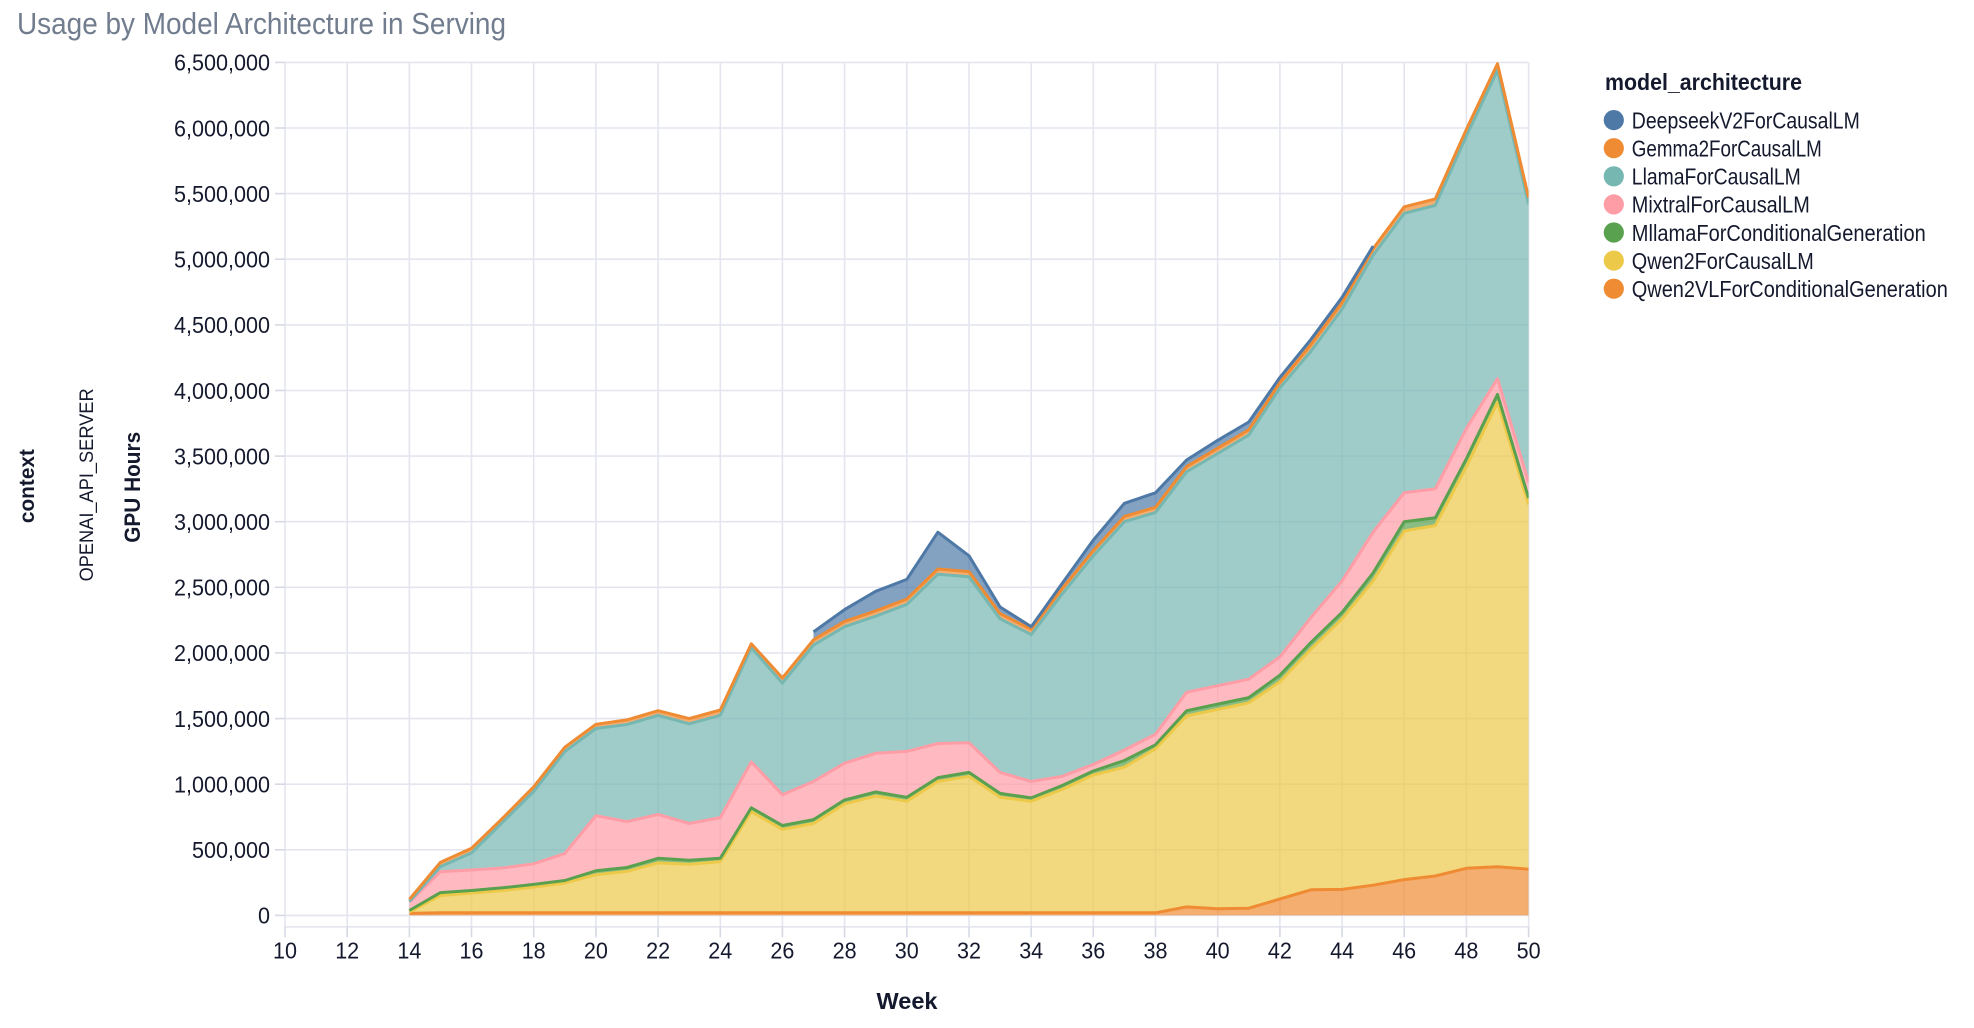  I want to click on svg-text: 38, so click(1156, 950).